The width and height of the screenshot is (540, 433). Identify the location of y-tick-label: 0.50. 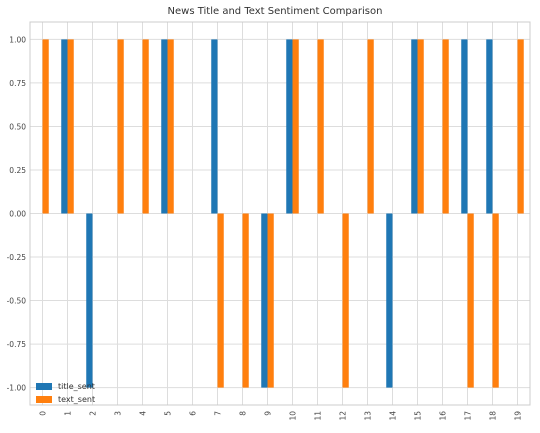
(17, 126).